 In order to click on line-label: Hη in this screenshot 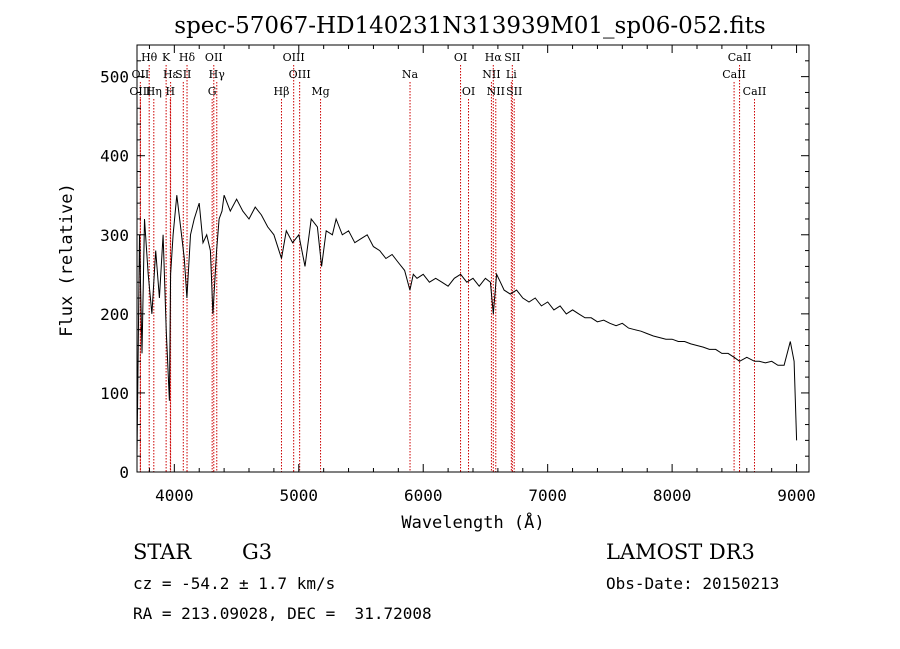, I will do `click(154, 91)`.